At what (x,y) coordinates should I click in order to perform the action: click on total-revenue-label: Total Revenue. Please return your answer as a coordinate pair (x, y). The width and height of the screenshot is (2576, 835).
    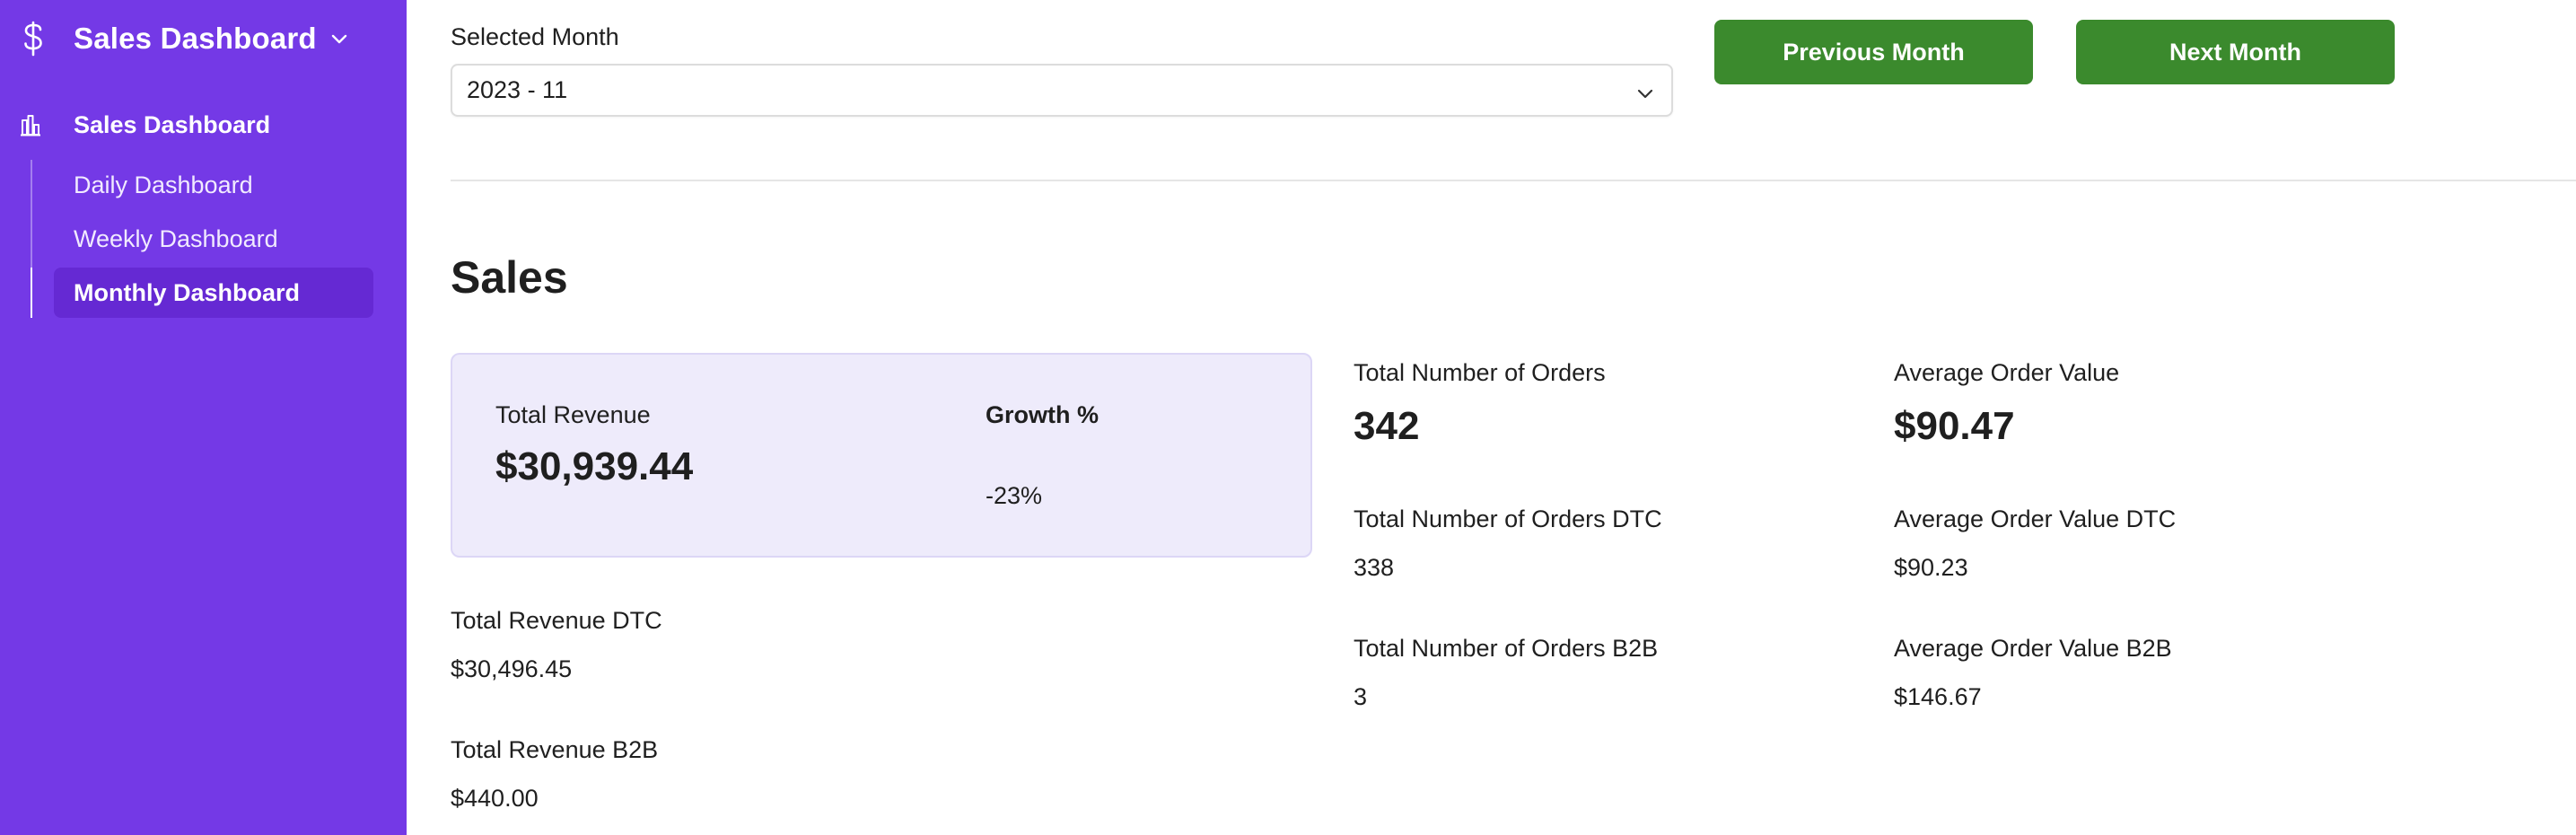
    Looking at the image, I should click on (573, 414).